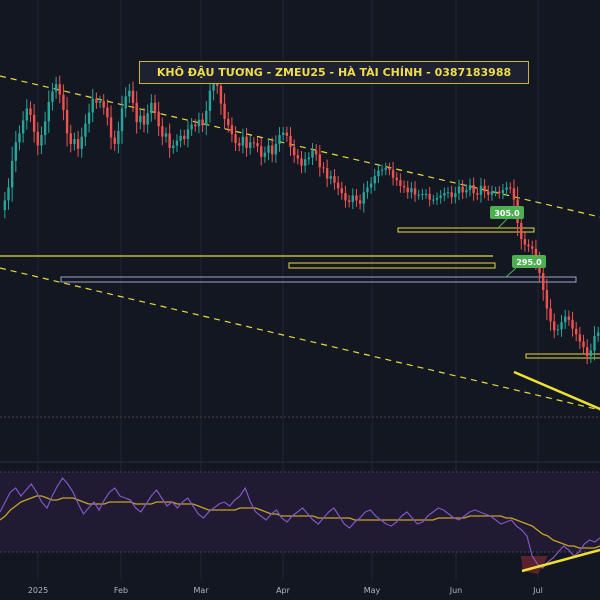 Image resolution: width=600 pixels, height=600 pixels. I want to click on label-295: 295.0, so click(525, 266).